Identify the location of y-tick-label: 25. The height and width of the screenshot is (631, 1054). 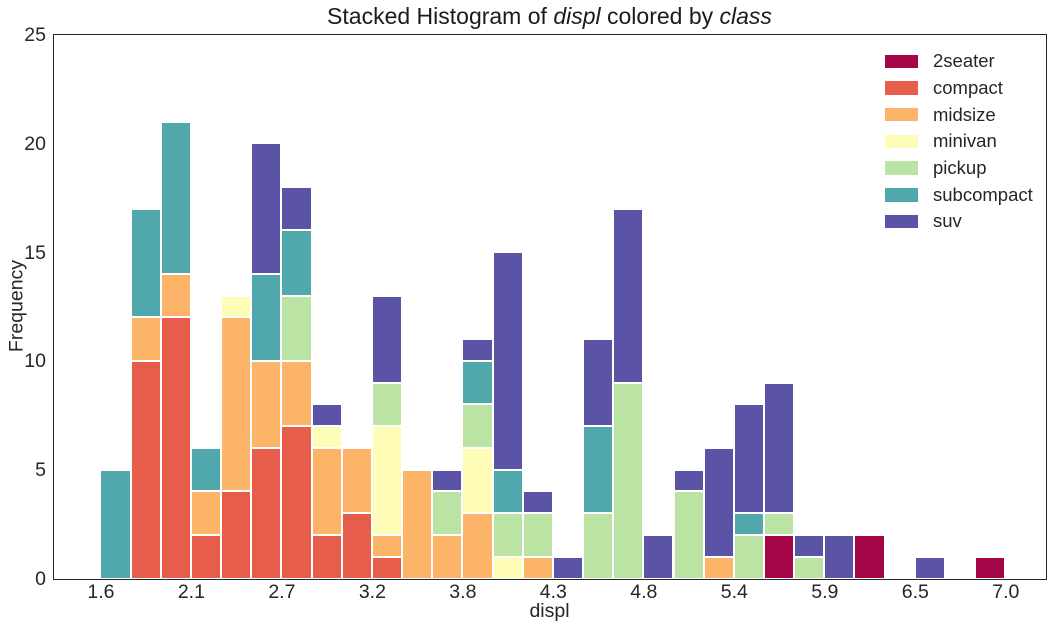
(35, 35).